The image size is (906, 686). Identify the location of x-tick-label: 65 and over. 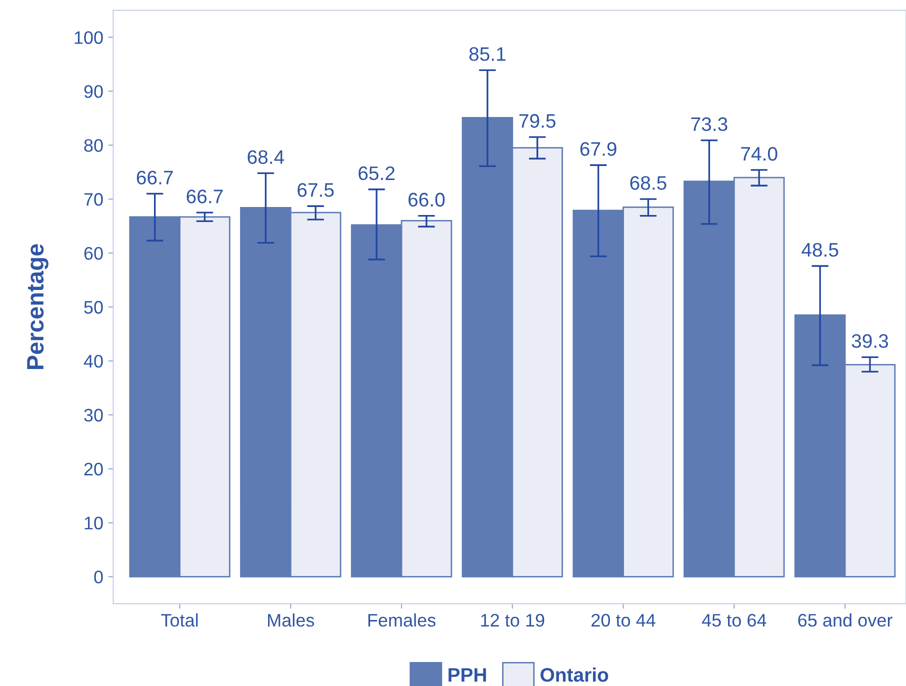
(845, 620).